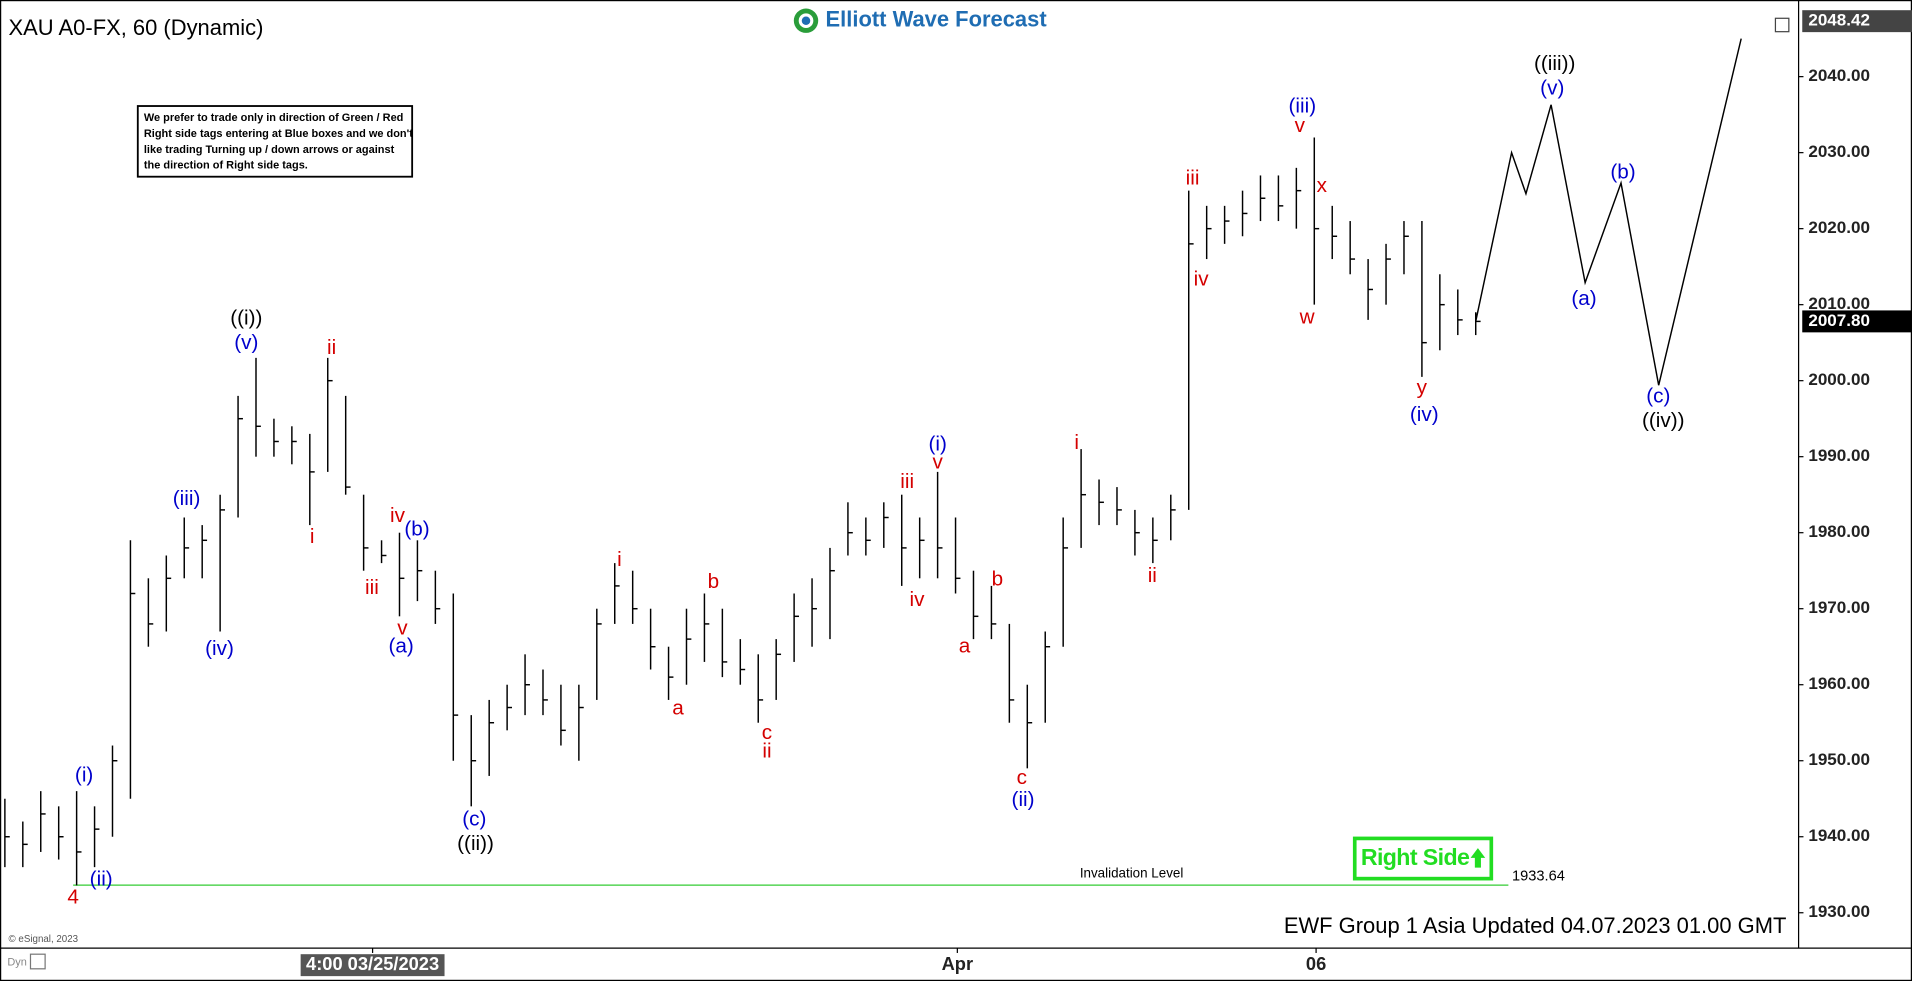 The width and height of the screenshot is (1912, 981). Describe the element at coordinates (1839, 227) in the screenshot. I see `y-tick-label: 2020.00` at that location.